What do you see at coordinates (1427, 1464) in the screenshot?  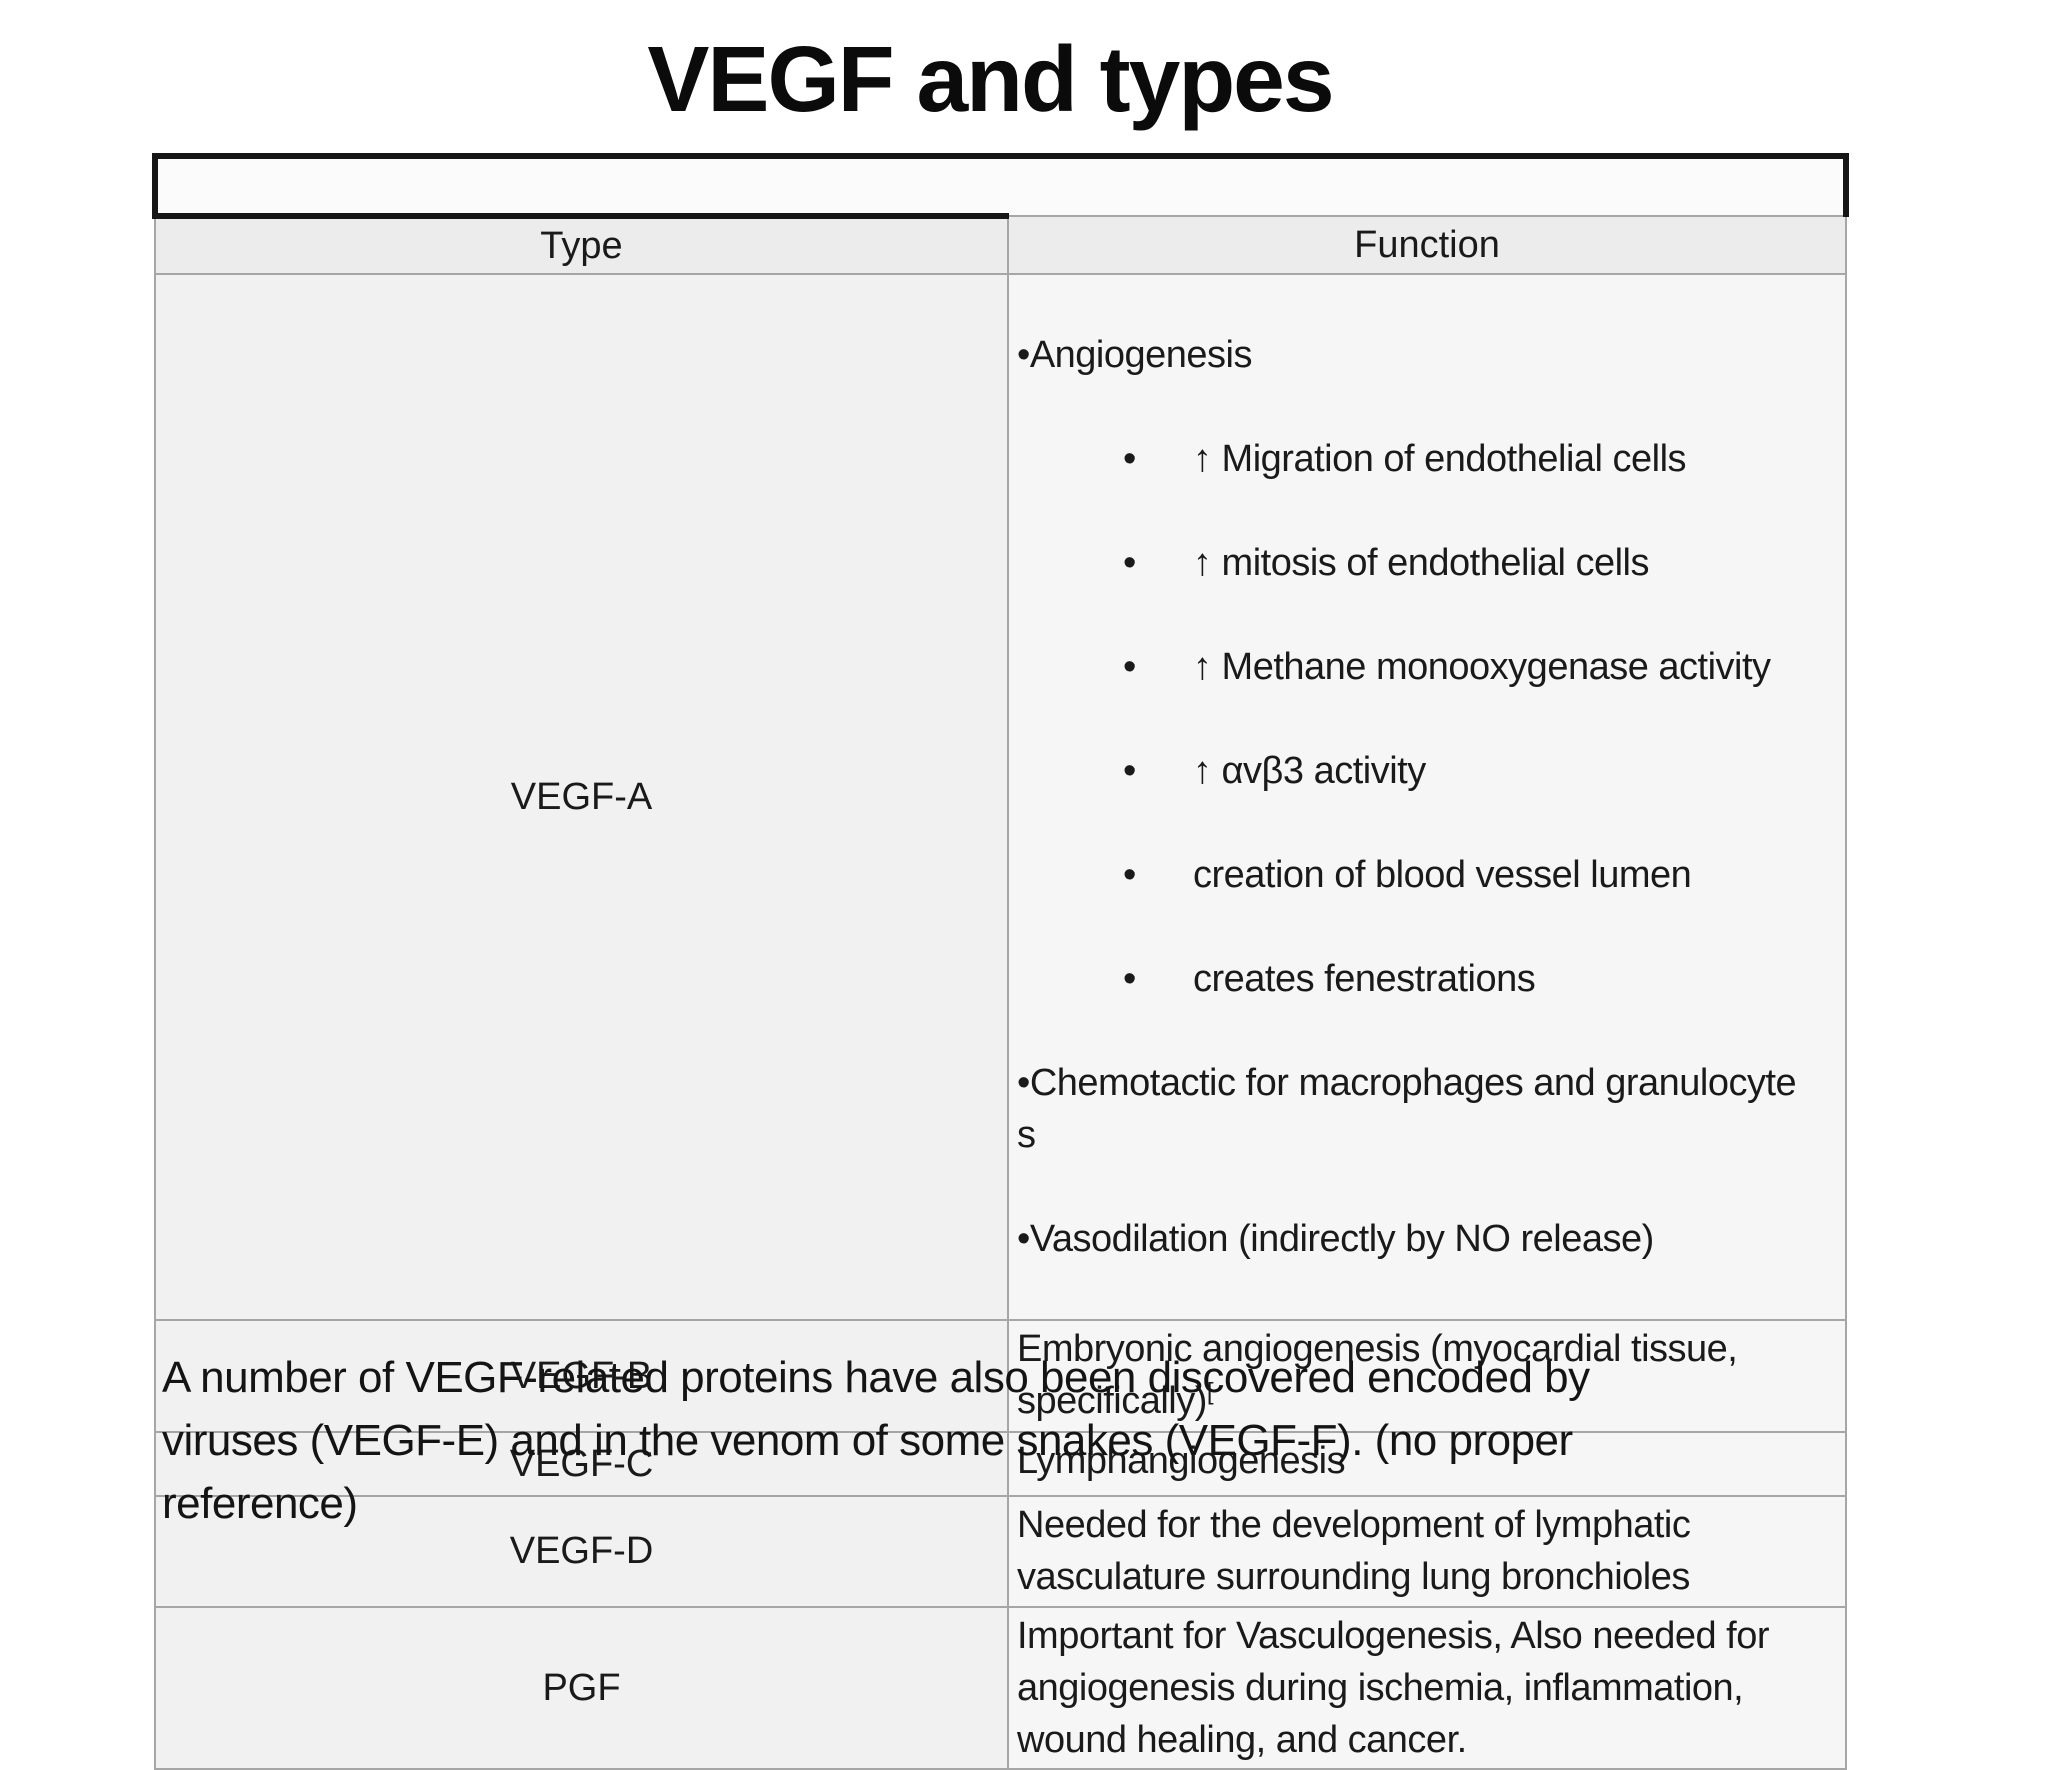 I see `function-cell-vegf-c: Lymphangiogenesis` at bounding box center [1427, 1464].